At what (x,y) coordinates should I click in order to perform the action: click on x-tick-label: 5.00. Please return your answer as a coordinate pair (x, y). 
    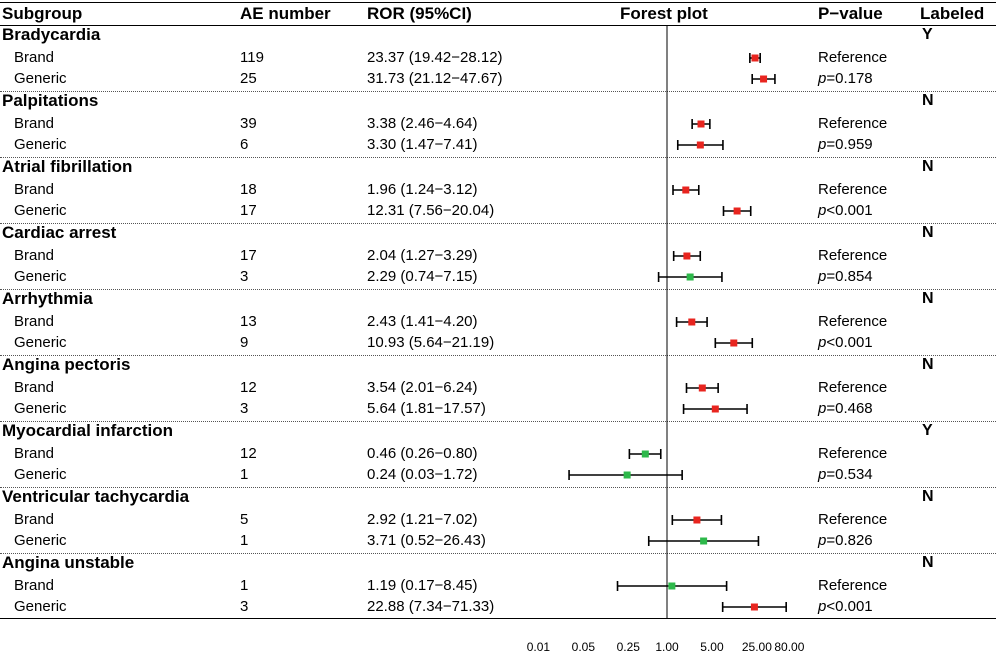
    Looking at the image, I should click on (712, 646).